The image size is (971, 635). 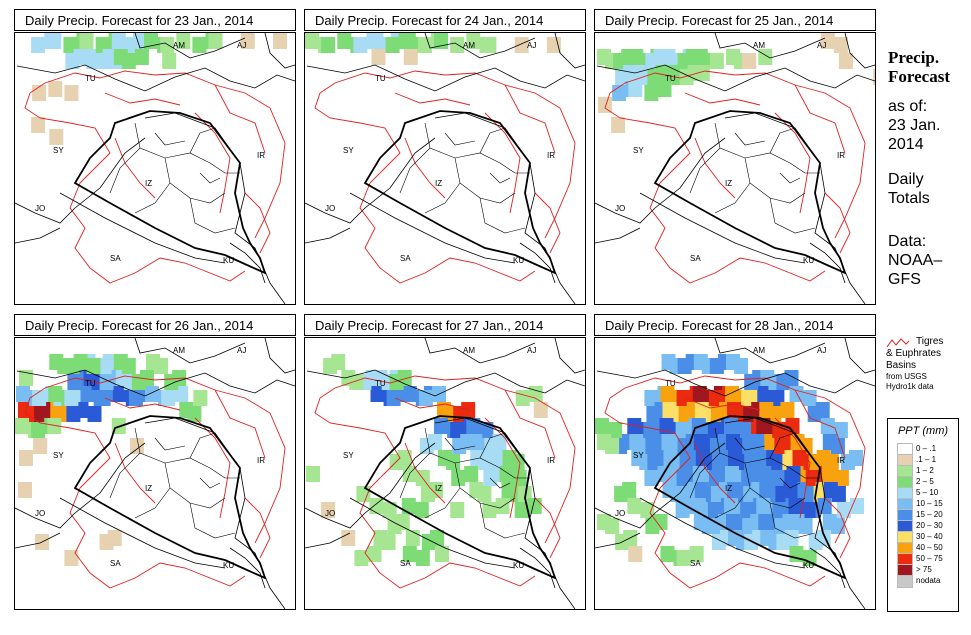 What do you see at coordinates (923, 570) in the screenshot?
I see `ppt-legend-item: > 75` at bounding box center [923, 570].